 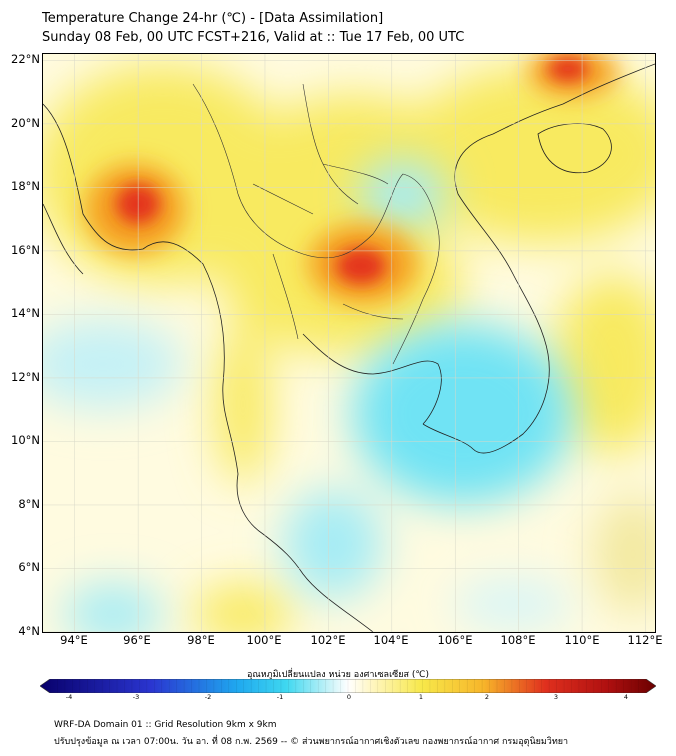 What do you see at coordinates (29, 504) in the screenshot?
I see `lat-label: 8°N` at bounding box center [29, 504].